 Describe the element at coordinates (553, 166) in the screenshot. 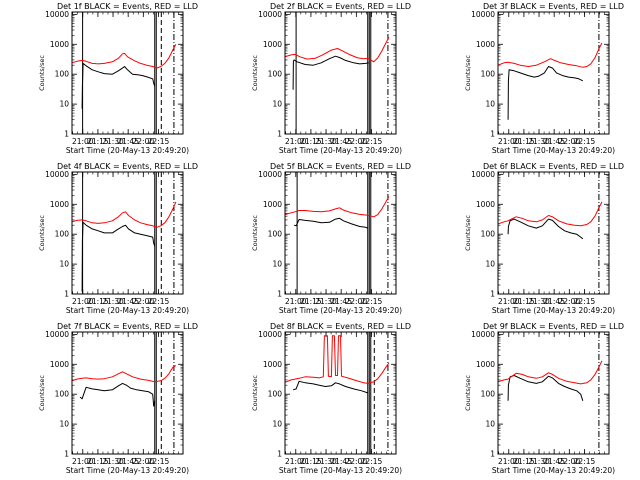

I see `chart-title: Det 6f BLACK = Events, RED = LLD` at that location.